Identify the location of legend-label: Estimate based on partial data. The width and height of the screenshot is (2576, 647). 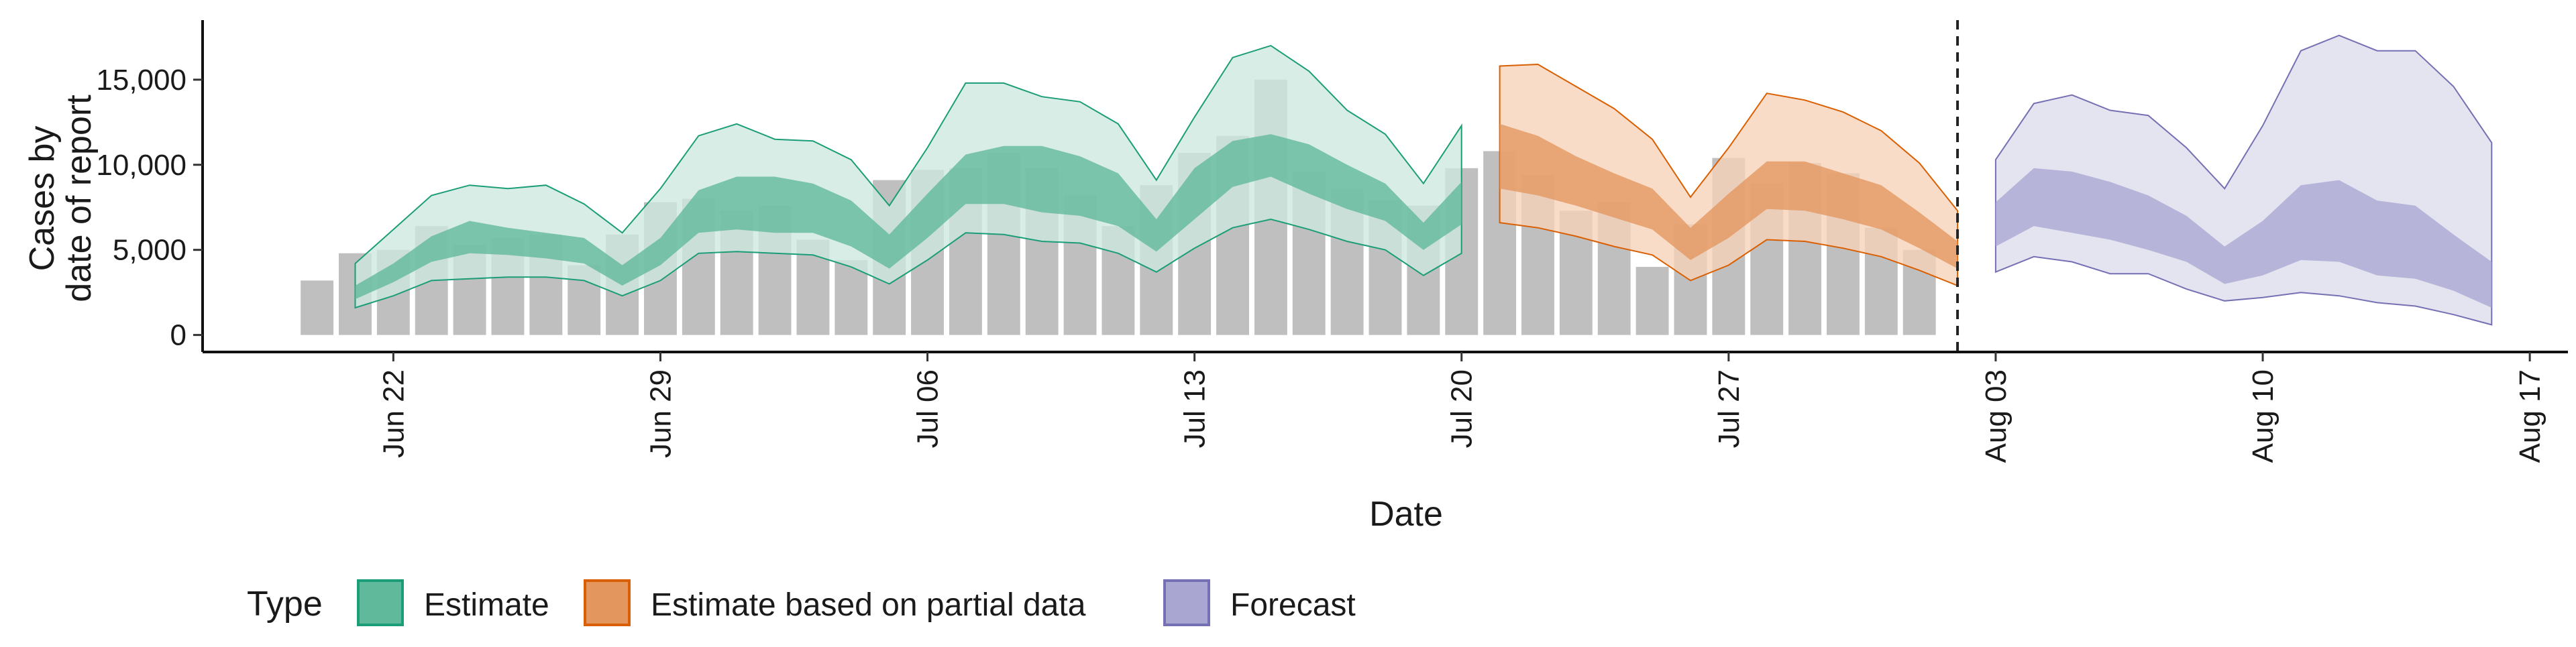
(868, 605).